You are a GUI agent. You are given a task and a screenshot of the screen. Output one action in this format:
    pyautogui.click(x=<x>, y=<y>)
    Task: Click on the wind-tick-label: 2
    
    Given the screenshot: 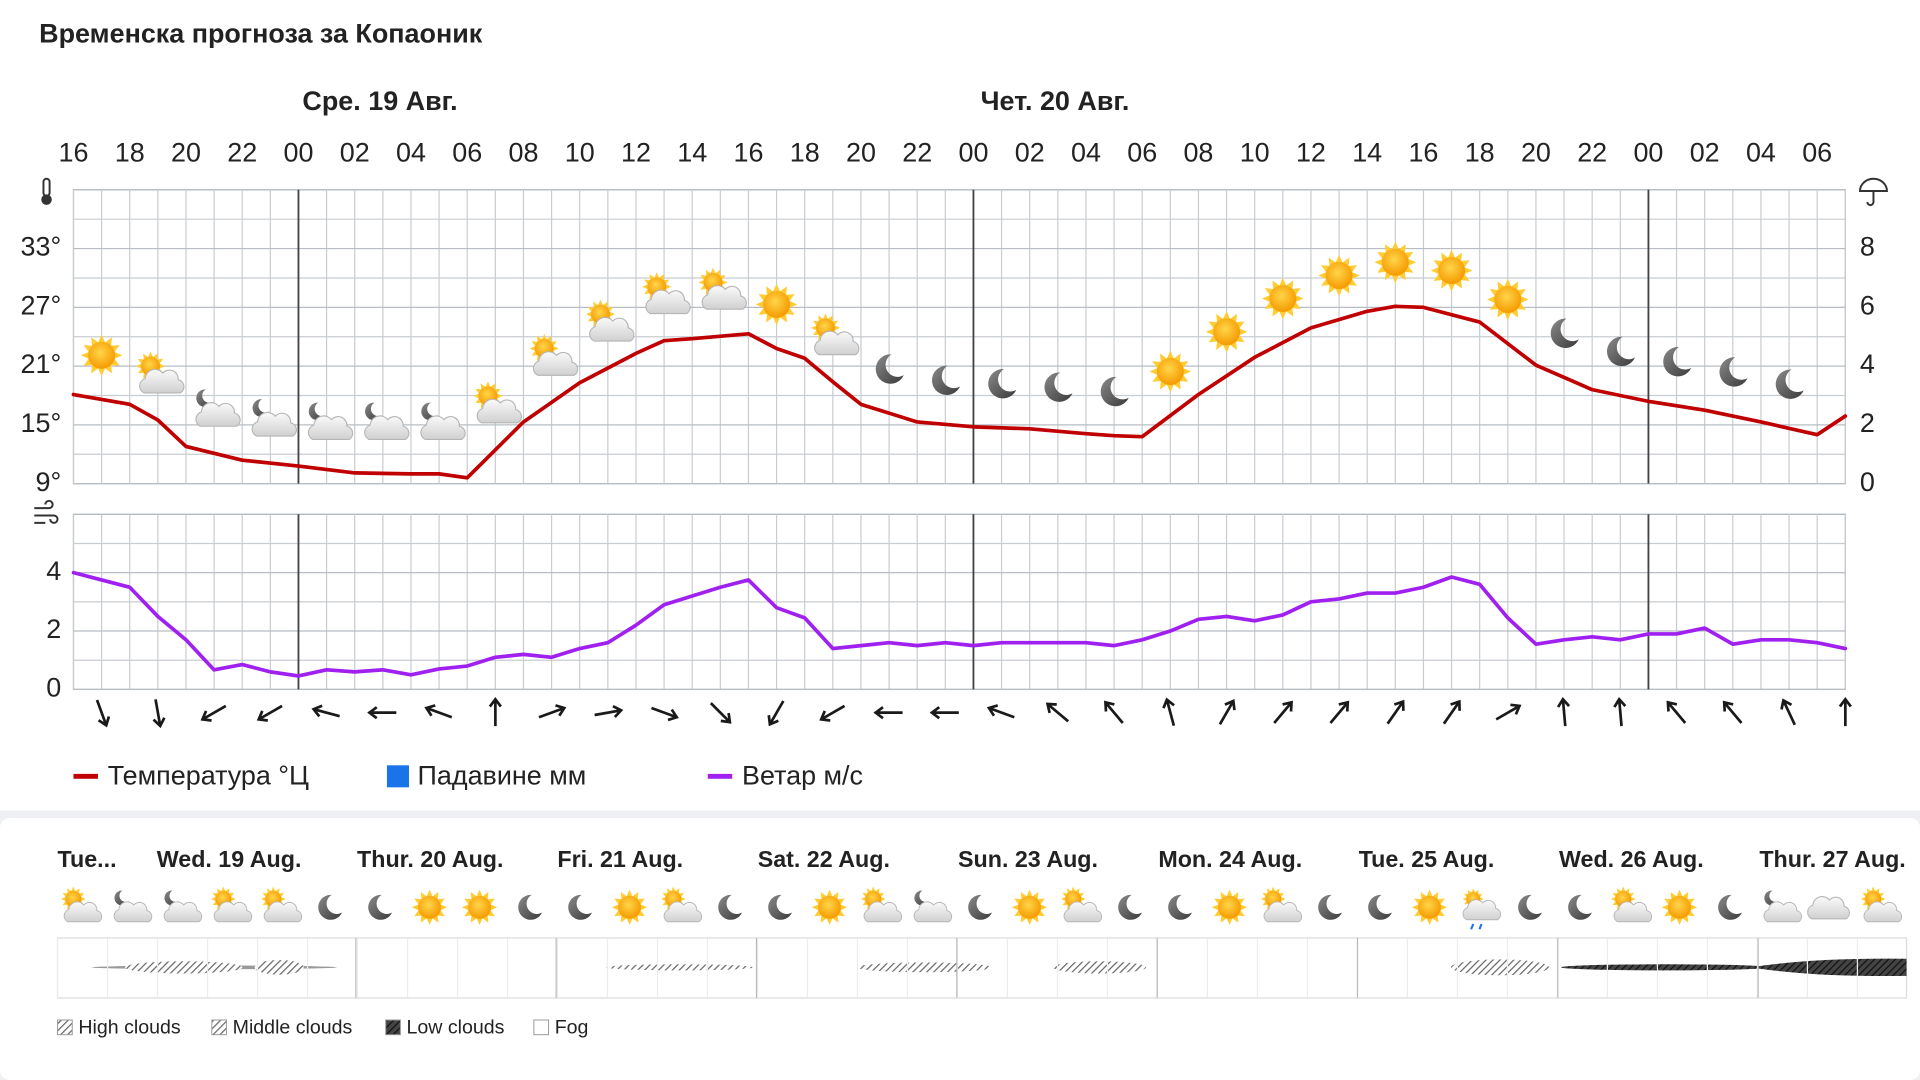 What is the action you would take?
    pyautogui.click(x=53, y=629)
    